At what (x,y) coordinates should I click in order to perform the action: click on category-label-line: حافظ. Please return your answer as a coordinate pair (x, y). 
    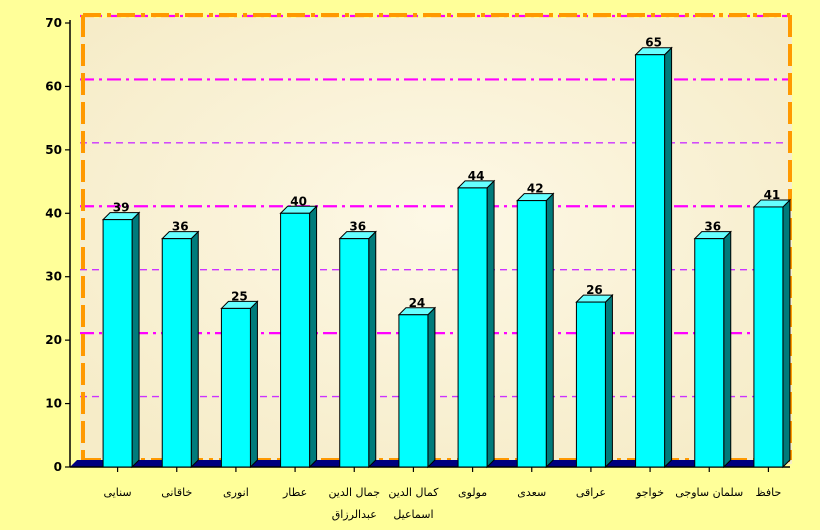
    Looking at the image, I should click on (768, 492).